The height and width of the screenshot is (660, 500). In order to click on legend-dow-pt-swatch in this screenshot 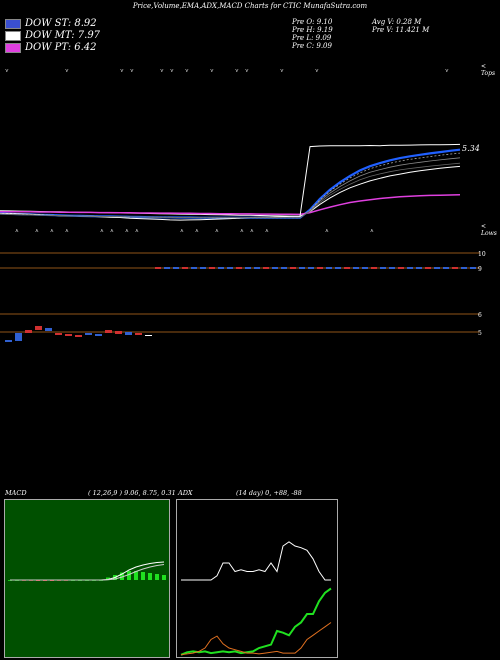, I will do `click(13, 47)`.